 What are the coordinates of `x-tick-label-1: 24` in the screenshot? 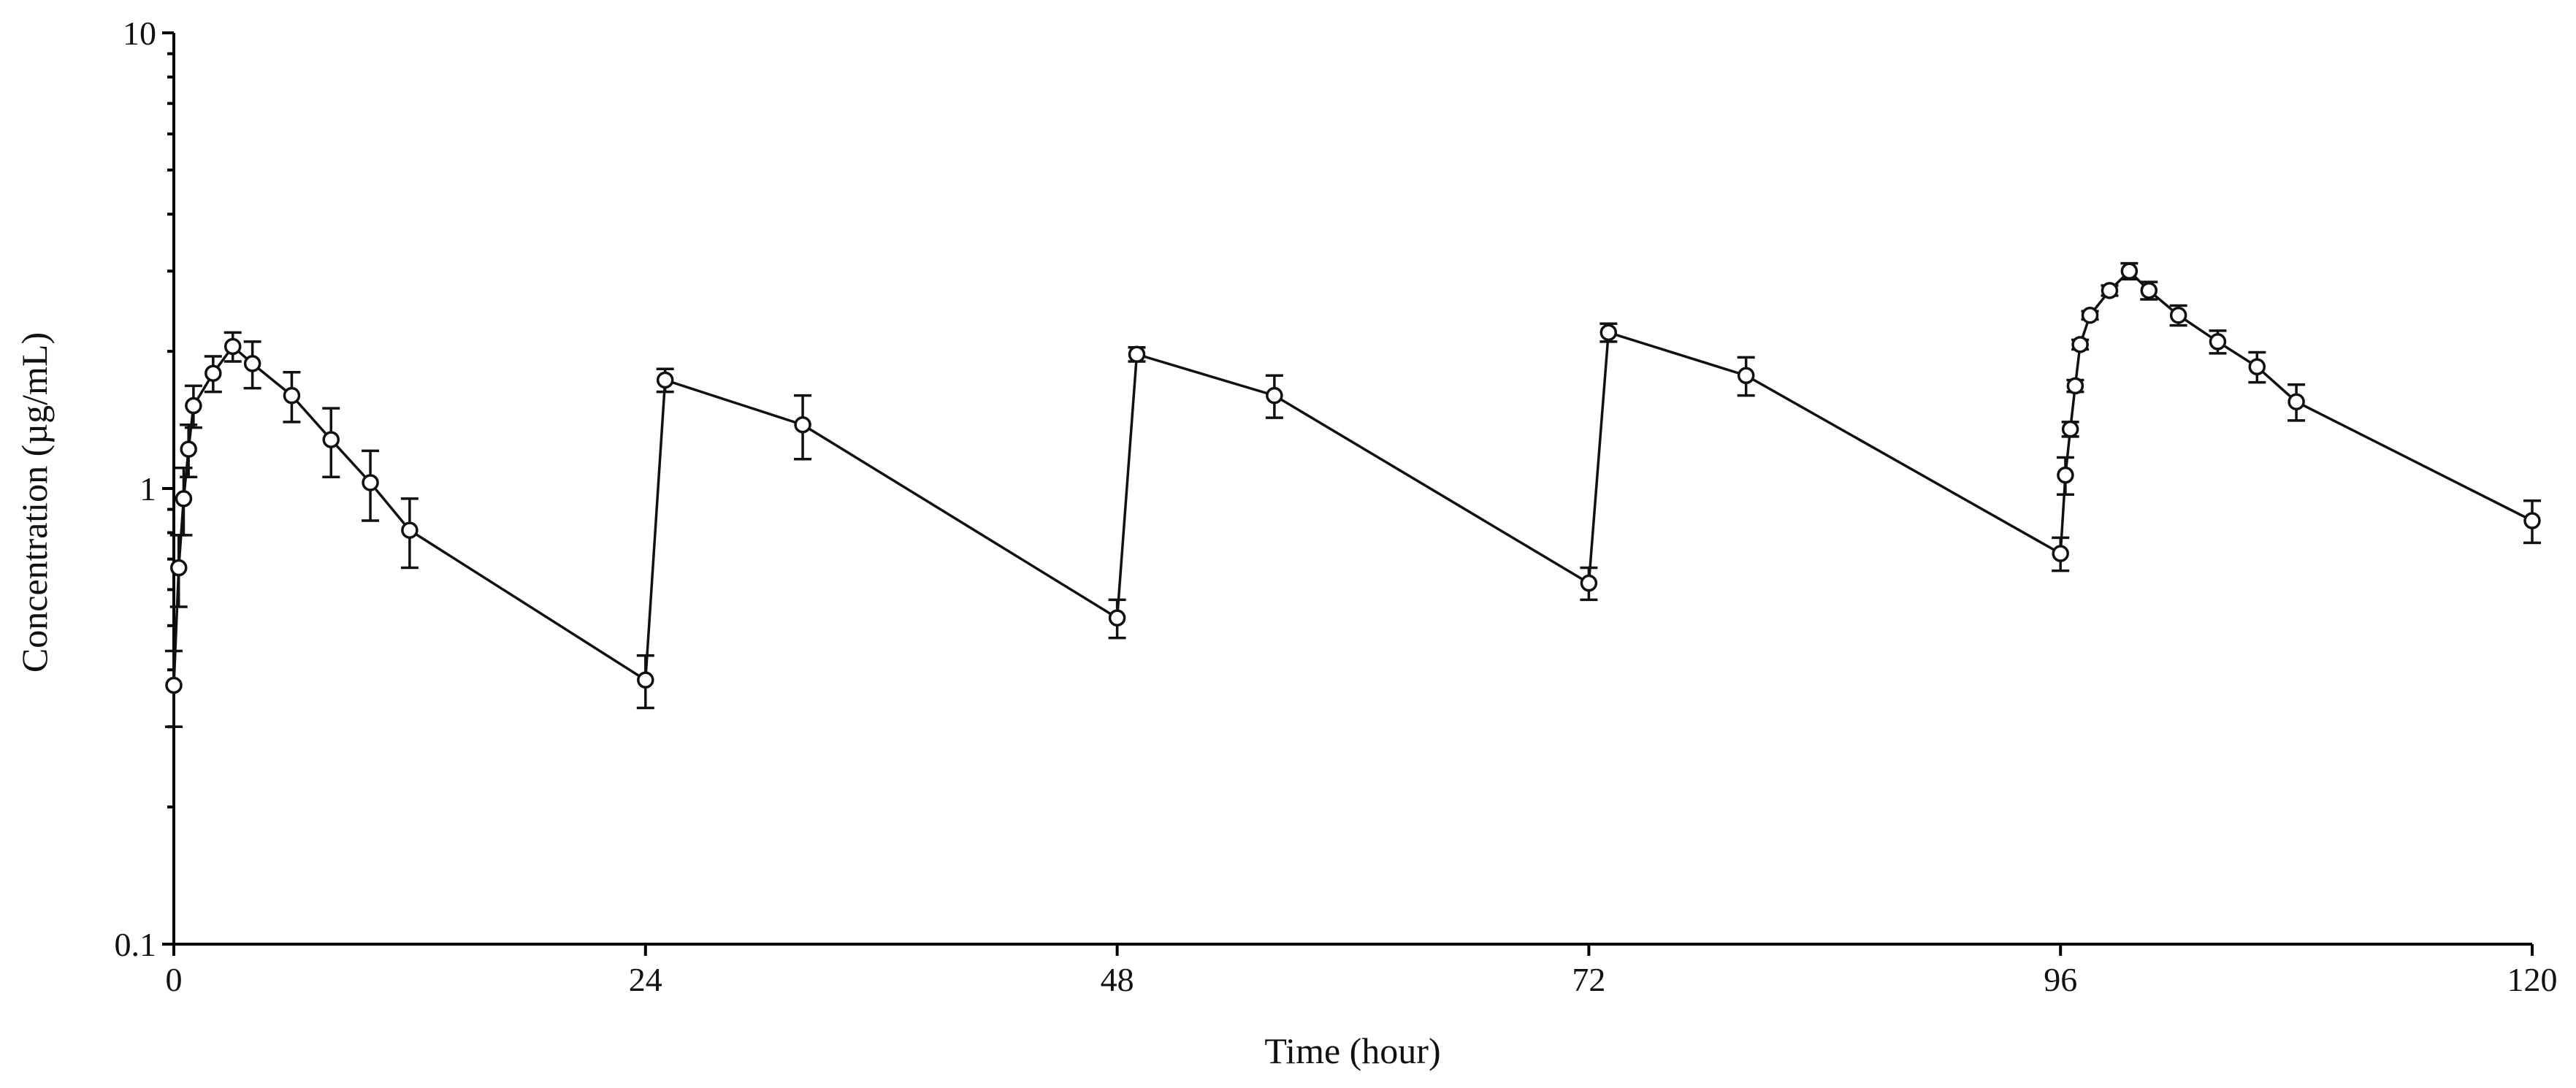 It's located at (645, 979).